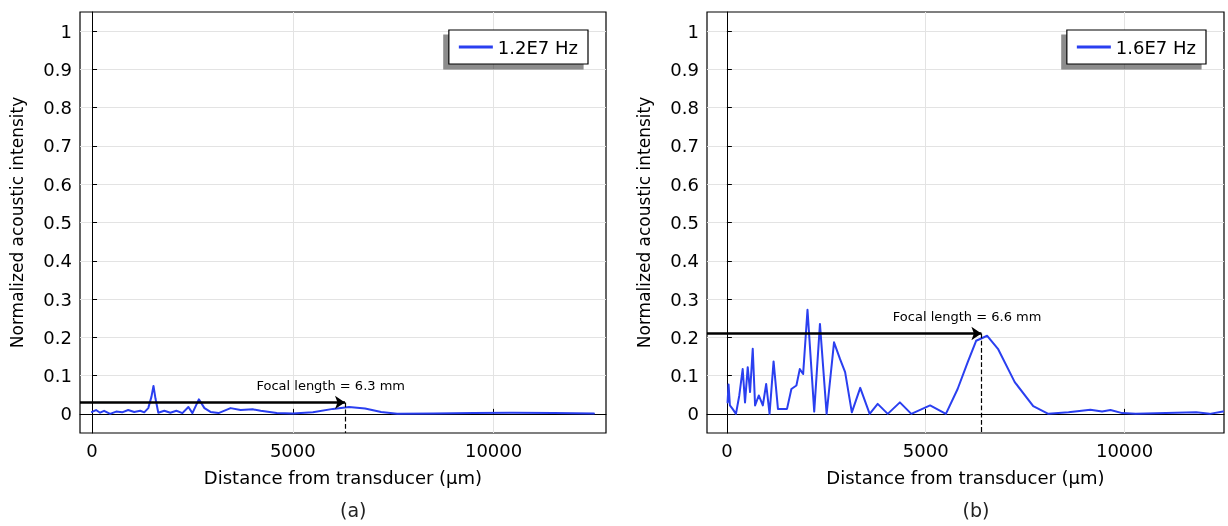 The width and height of the screenshot is (1228, 526). I want to click on annotation: Focal length = 6.6 mm, so click(967, 317).